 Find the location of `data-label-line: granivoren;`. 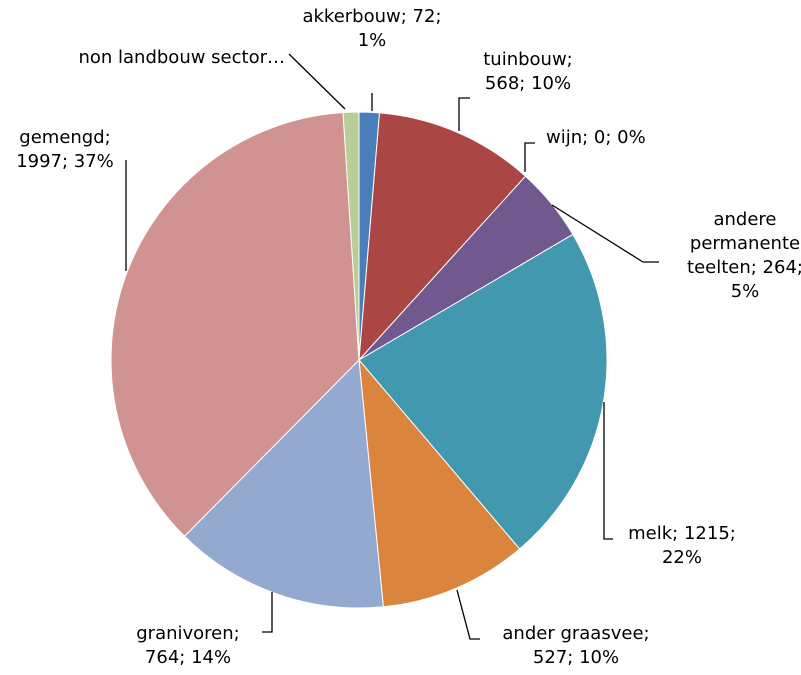

data-label-line: granivoren; is located at coordinates (187, 633).